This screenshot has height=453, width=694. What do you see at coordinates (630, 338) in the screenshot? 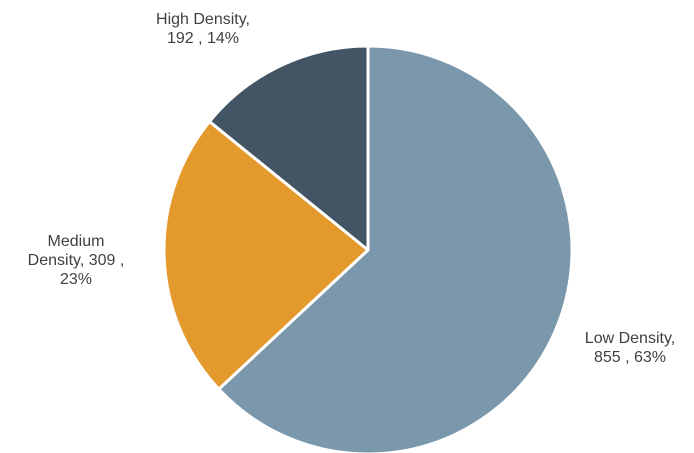
I see `slice-label-line: Low Density,` at bounding box center [630, 338].